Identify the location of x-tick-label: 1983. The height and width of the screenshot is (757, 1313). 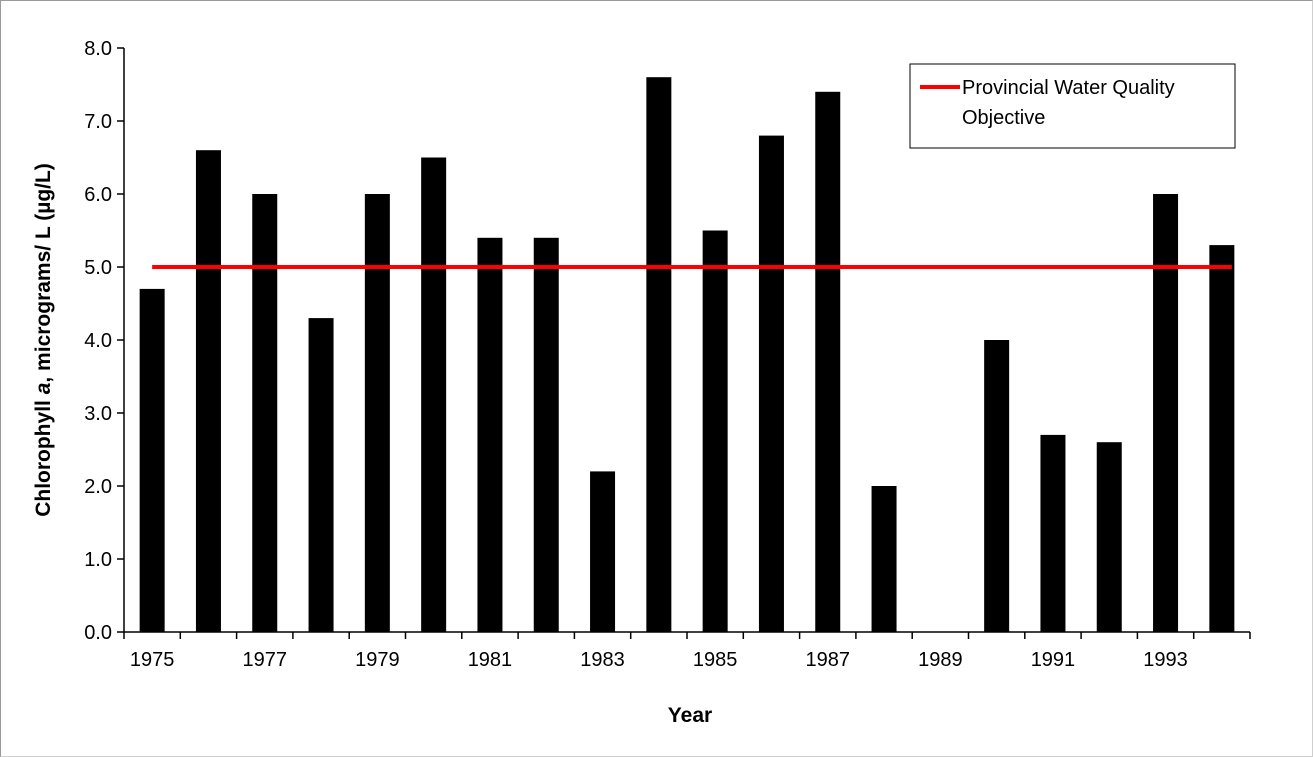
(602, 660).